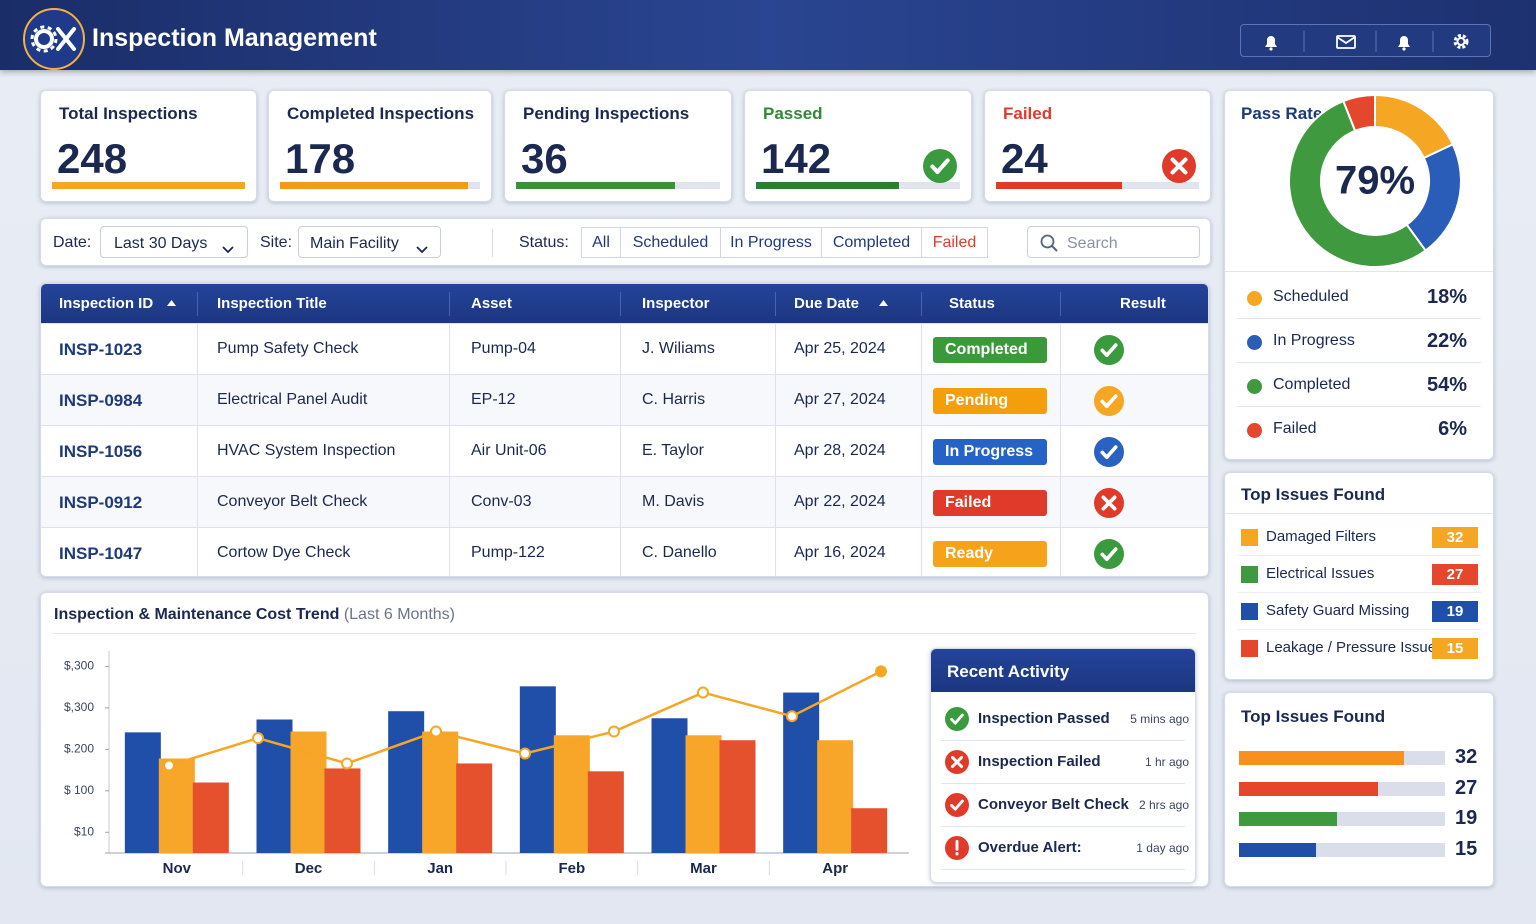 The height and width of the screenshot is (924, 1536). I want to click on status-option: All, so click(601, 242).